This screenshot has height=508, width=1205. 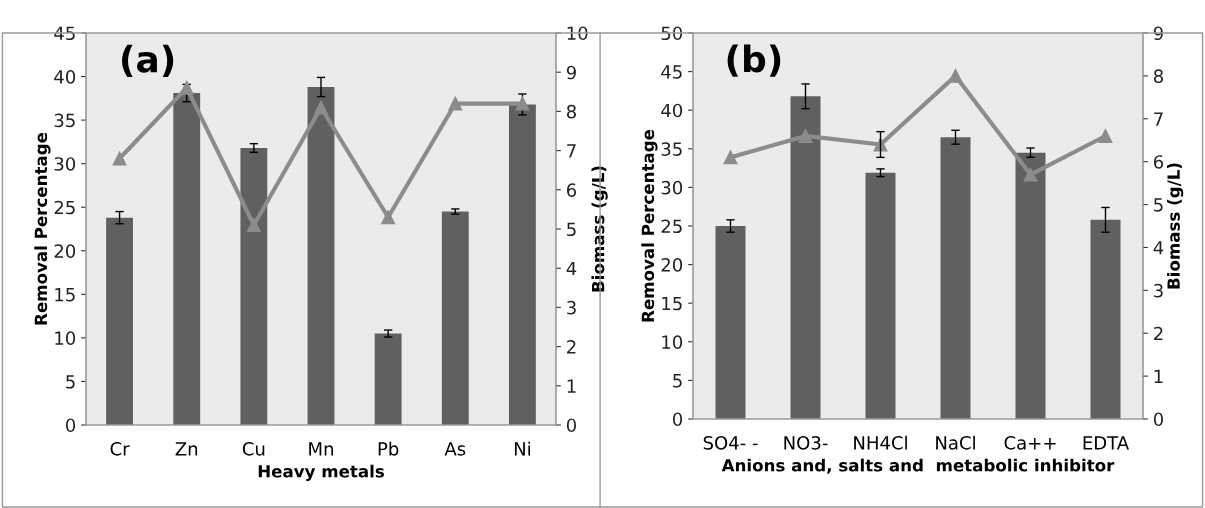 What do you see at coordinates (321, 472) in the screenshot?
I see `x-axis-title: Heavy metals` at bounding box center [321, 472].